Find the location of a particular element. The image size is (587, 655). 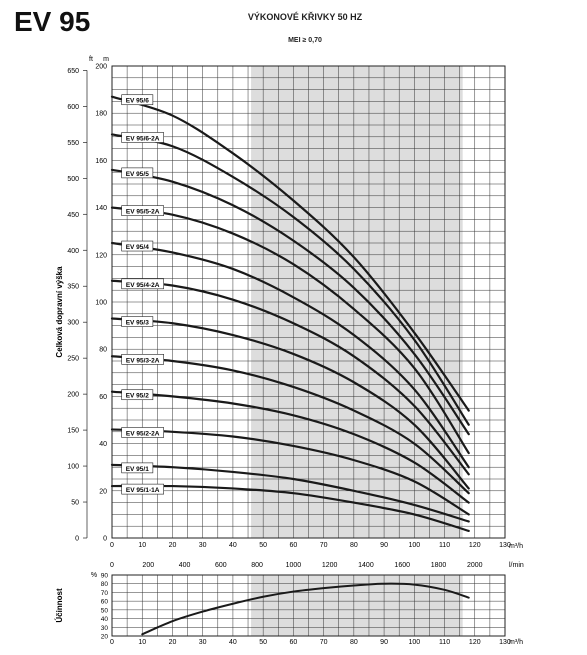

x-tick-label: 60 is located at coordinates (293, 545).